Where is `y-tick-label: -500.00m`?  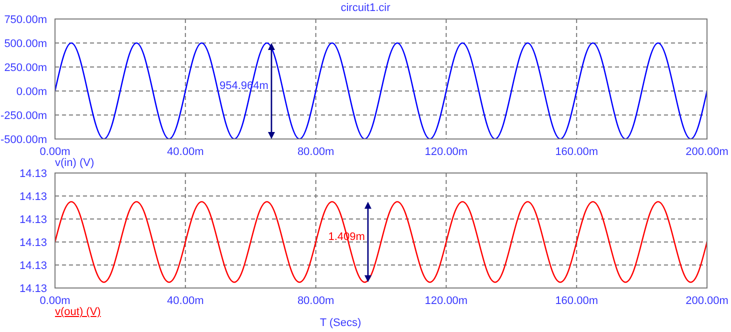
y-tick-label: -500.00m is located at coordinates (23, 140).